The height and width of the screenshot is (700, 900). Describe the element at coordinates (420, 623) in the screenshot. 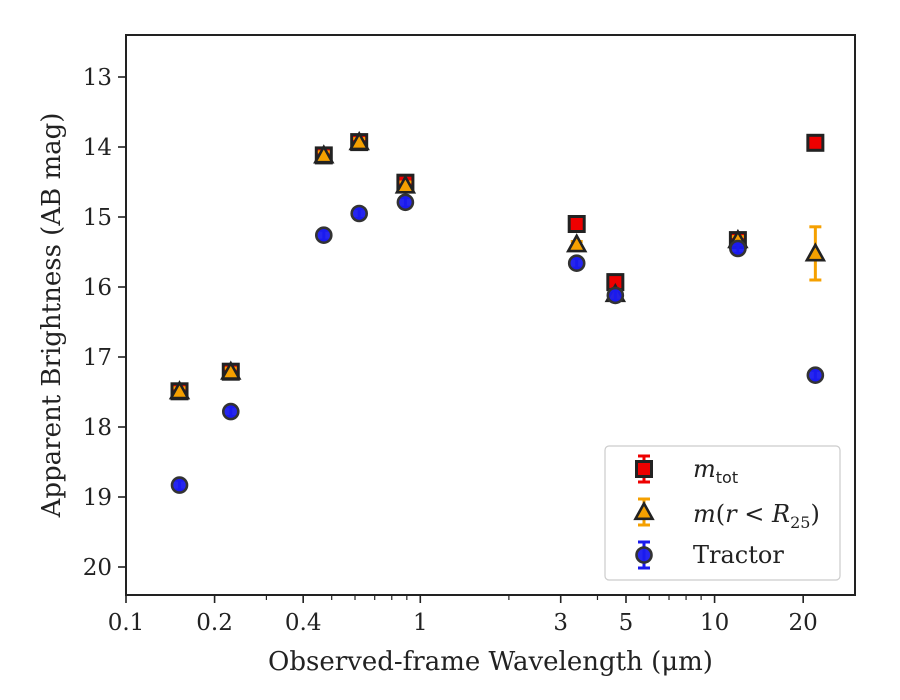

I see `x-tick-label: 1` at that location.